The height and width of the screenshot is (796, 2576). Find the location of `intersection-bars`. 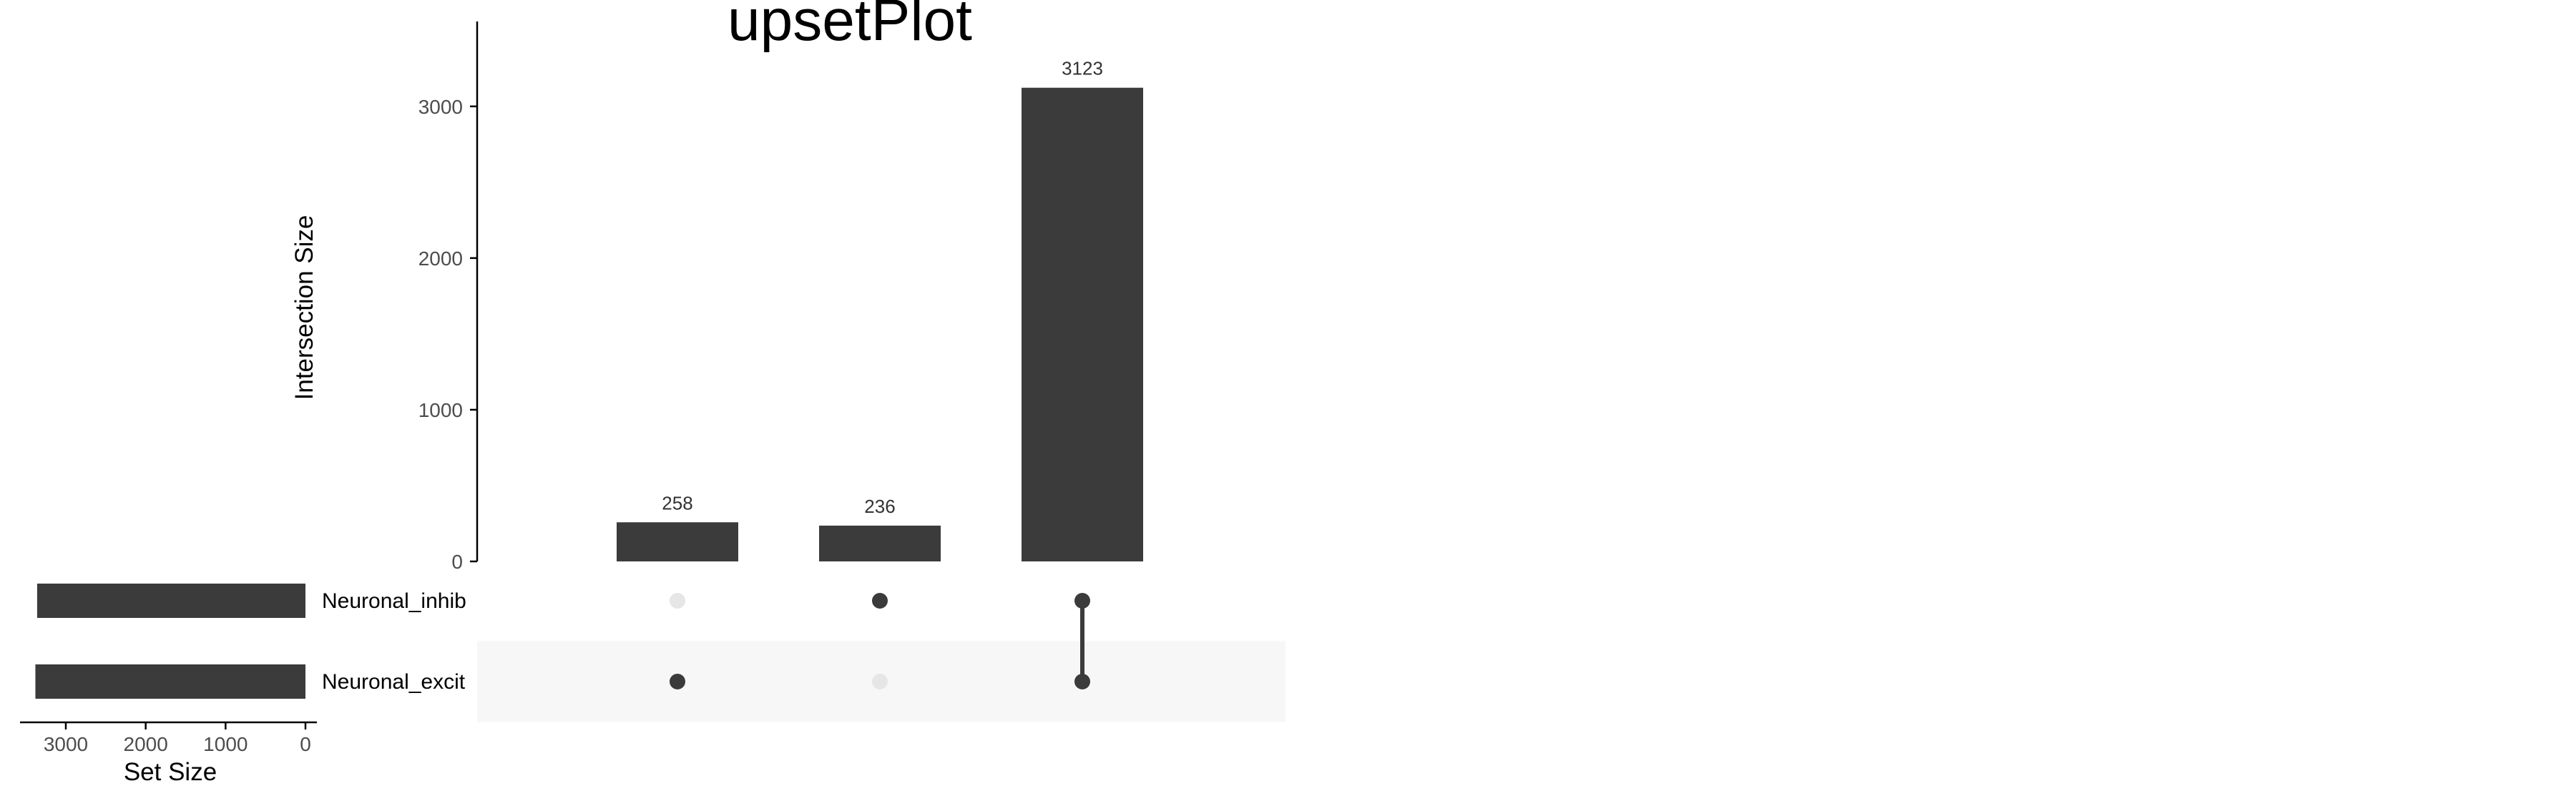

intersection-bars is located at coordinates (880, 325).